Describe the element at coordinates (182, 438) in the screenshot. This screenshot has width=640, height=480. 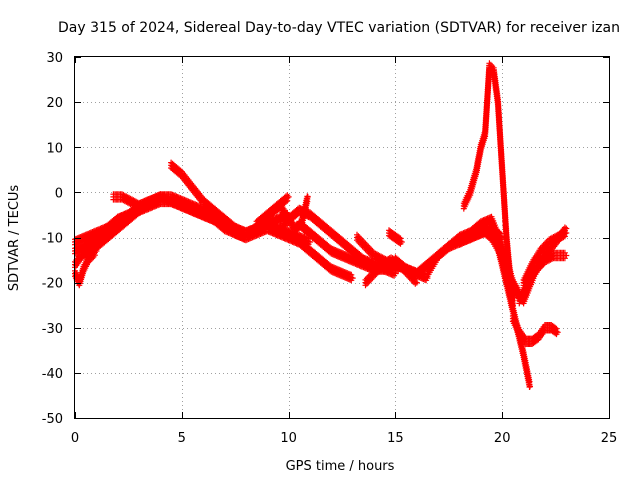
I see `x-tick-label: 5` at that location.